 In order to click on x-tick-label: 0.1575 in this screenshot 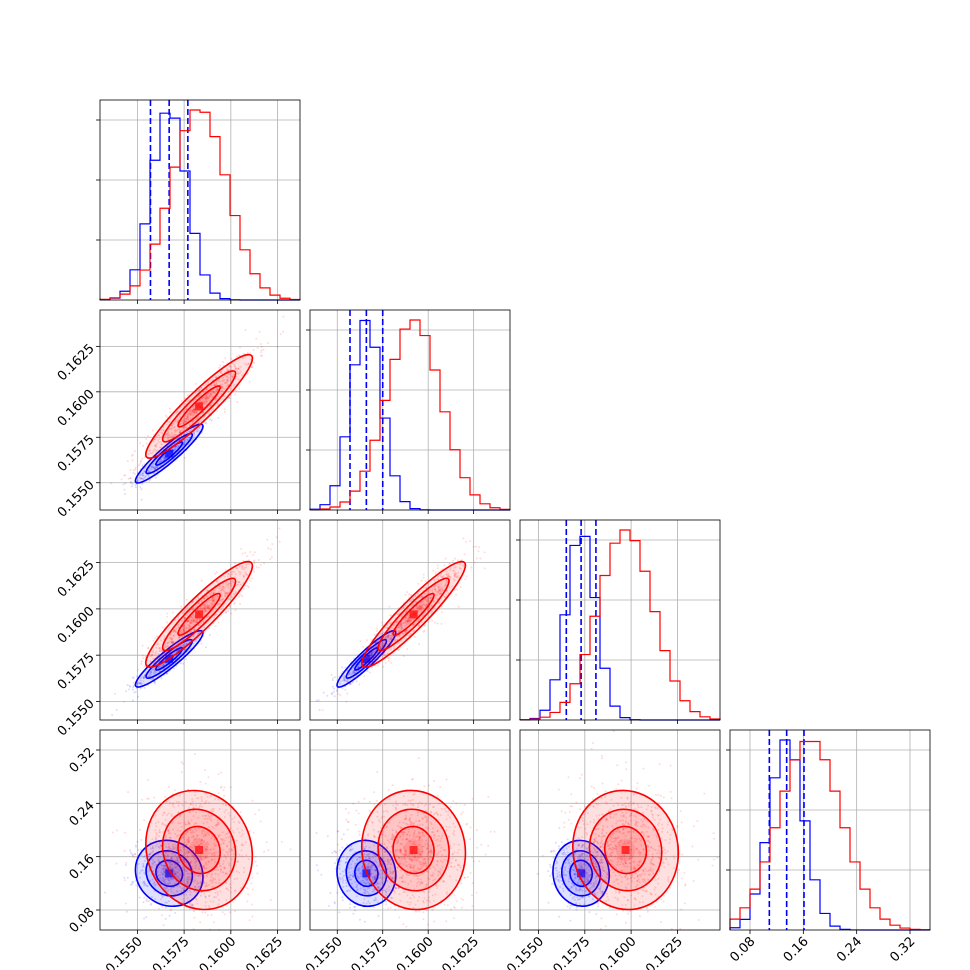, I will do `click(171, 952)`.